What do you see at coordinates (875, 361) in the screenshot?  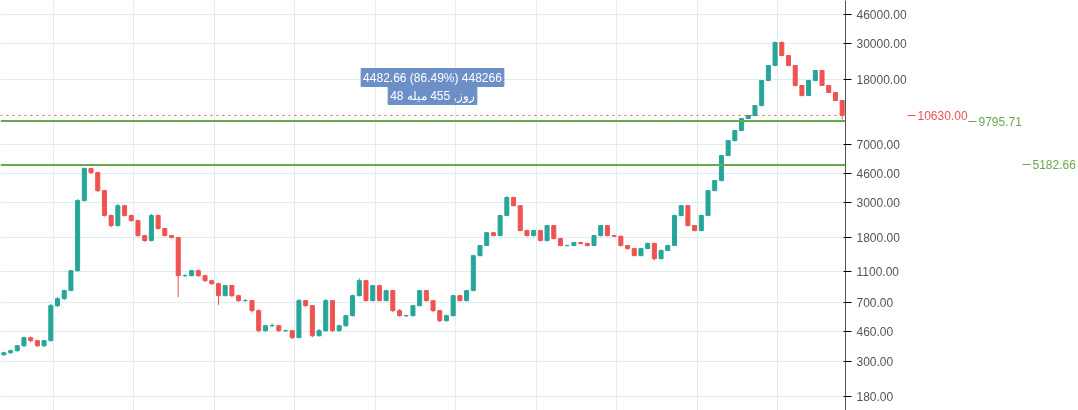 I see `y-tick-label: 300.00` at bounding box center [875, 361].